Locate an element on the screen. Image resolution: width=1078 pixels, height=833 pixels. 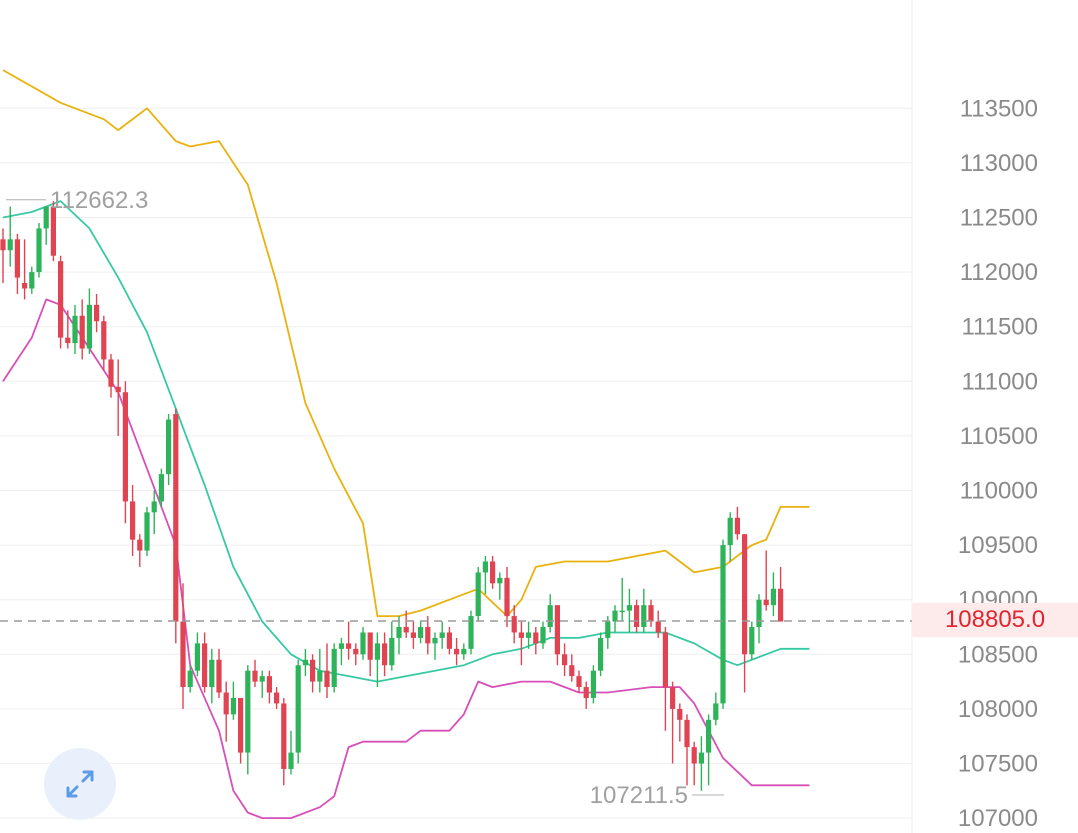
low-label: 107211.5 is located at coordinates (639, 795).